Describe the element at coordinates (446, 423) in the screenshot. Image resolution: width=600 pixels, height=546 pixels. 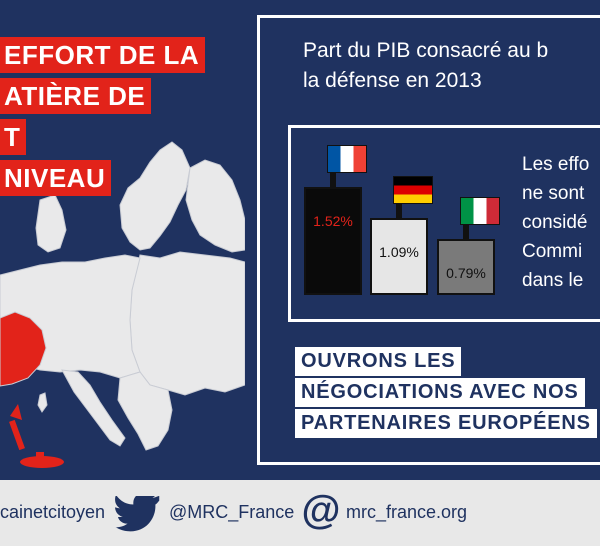
I see `cta-line-3: PARTENAIRES EUROPÉENS` at that location.